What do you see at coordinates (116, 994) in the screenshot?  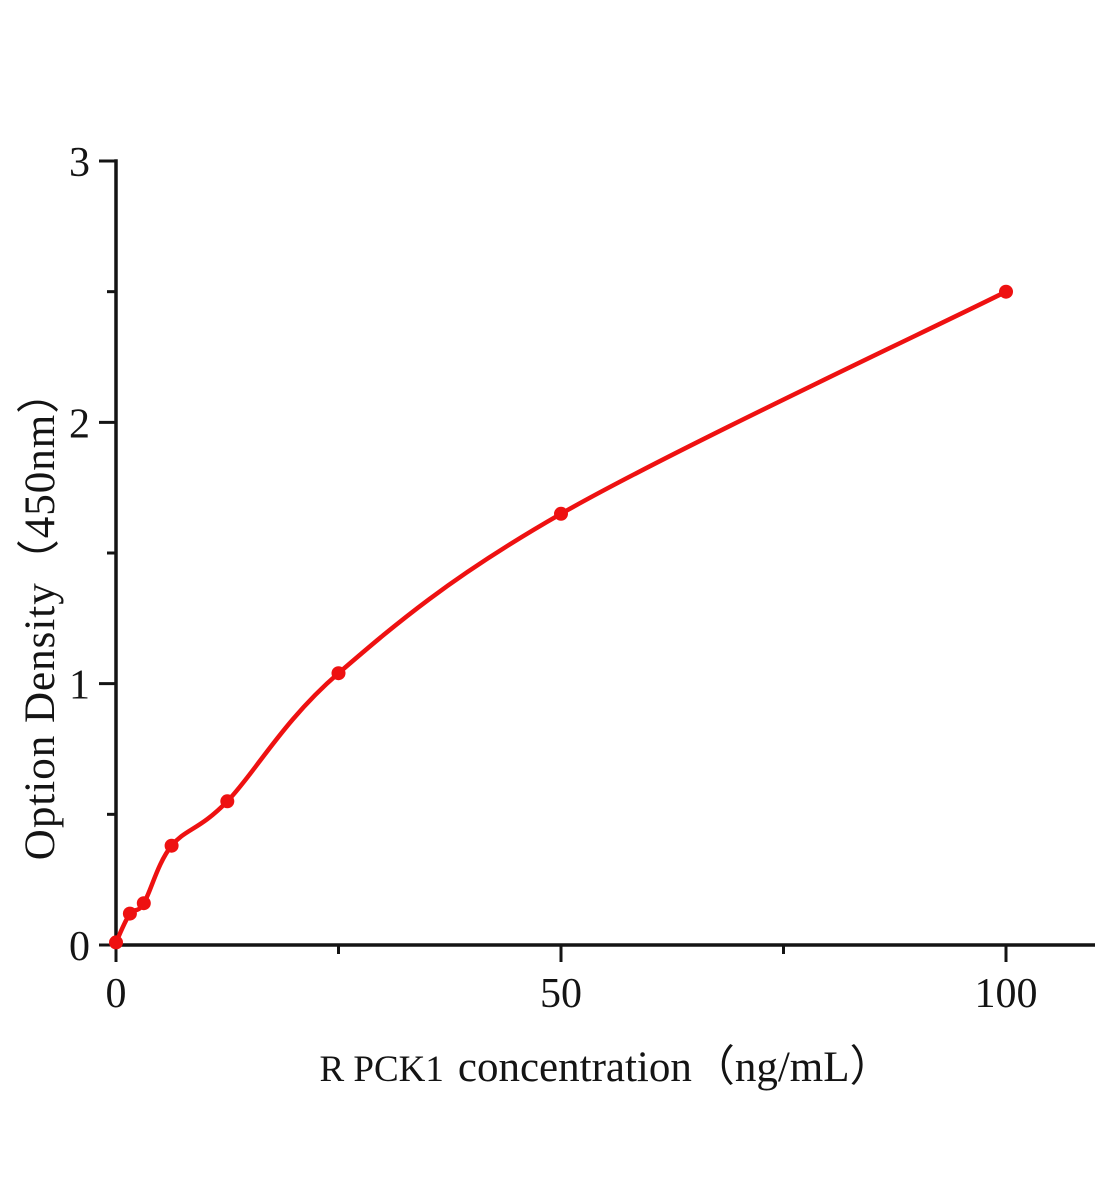 I see `x-tick-label: 0` at bounding box center [116, 994].